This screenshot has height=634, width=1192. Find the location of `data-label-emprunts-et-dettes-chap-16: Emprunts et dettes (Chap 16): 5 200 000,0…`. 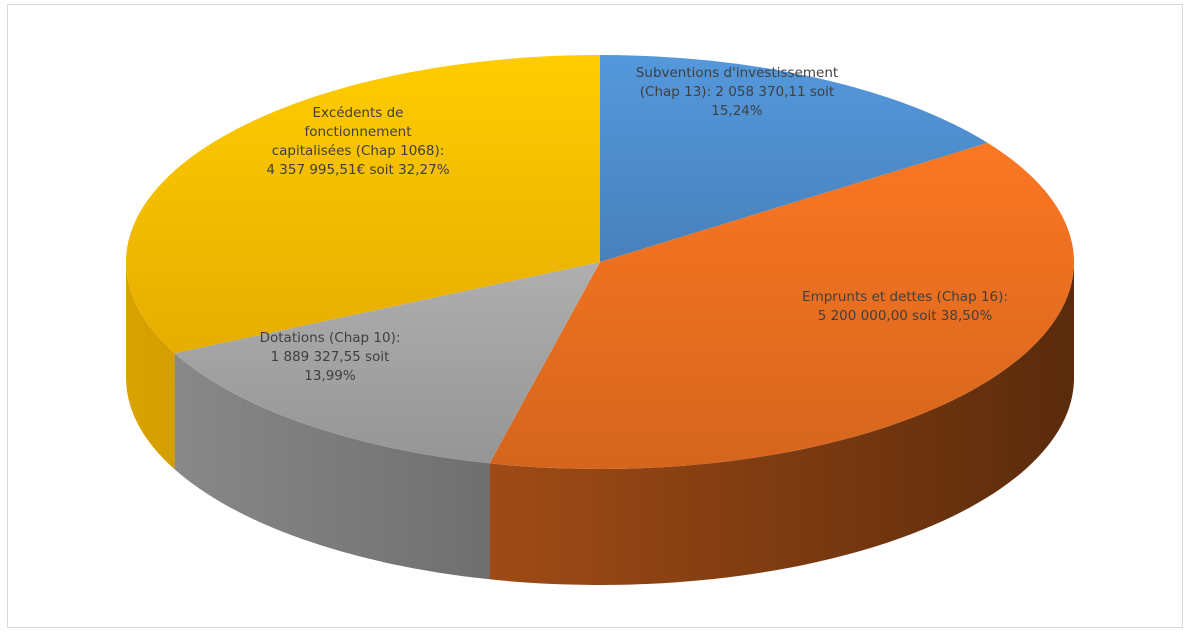

data-label-emprunts-et-dettes-chap-16: Emprunts et dettes (Chap 16): 5 200 000,0… is located at coordinates (905, 306).